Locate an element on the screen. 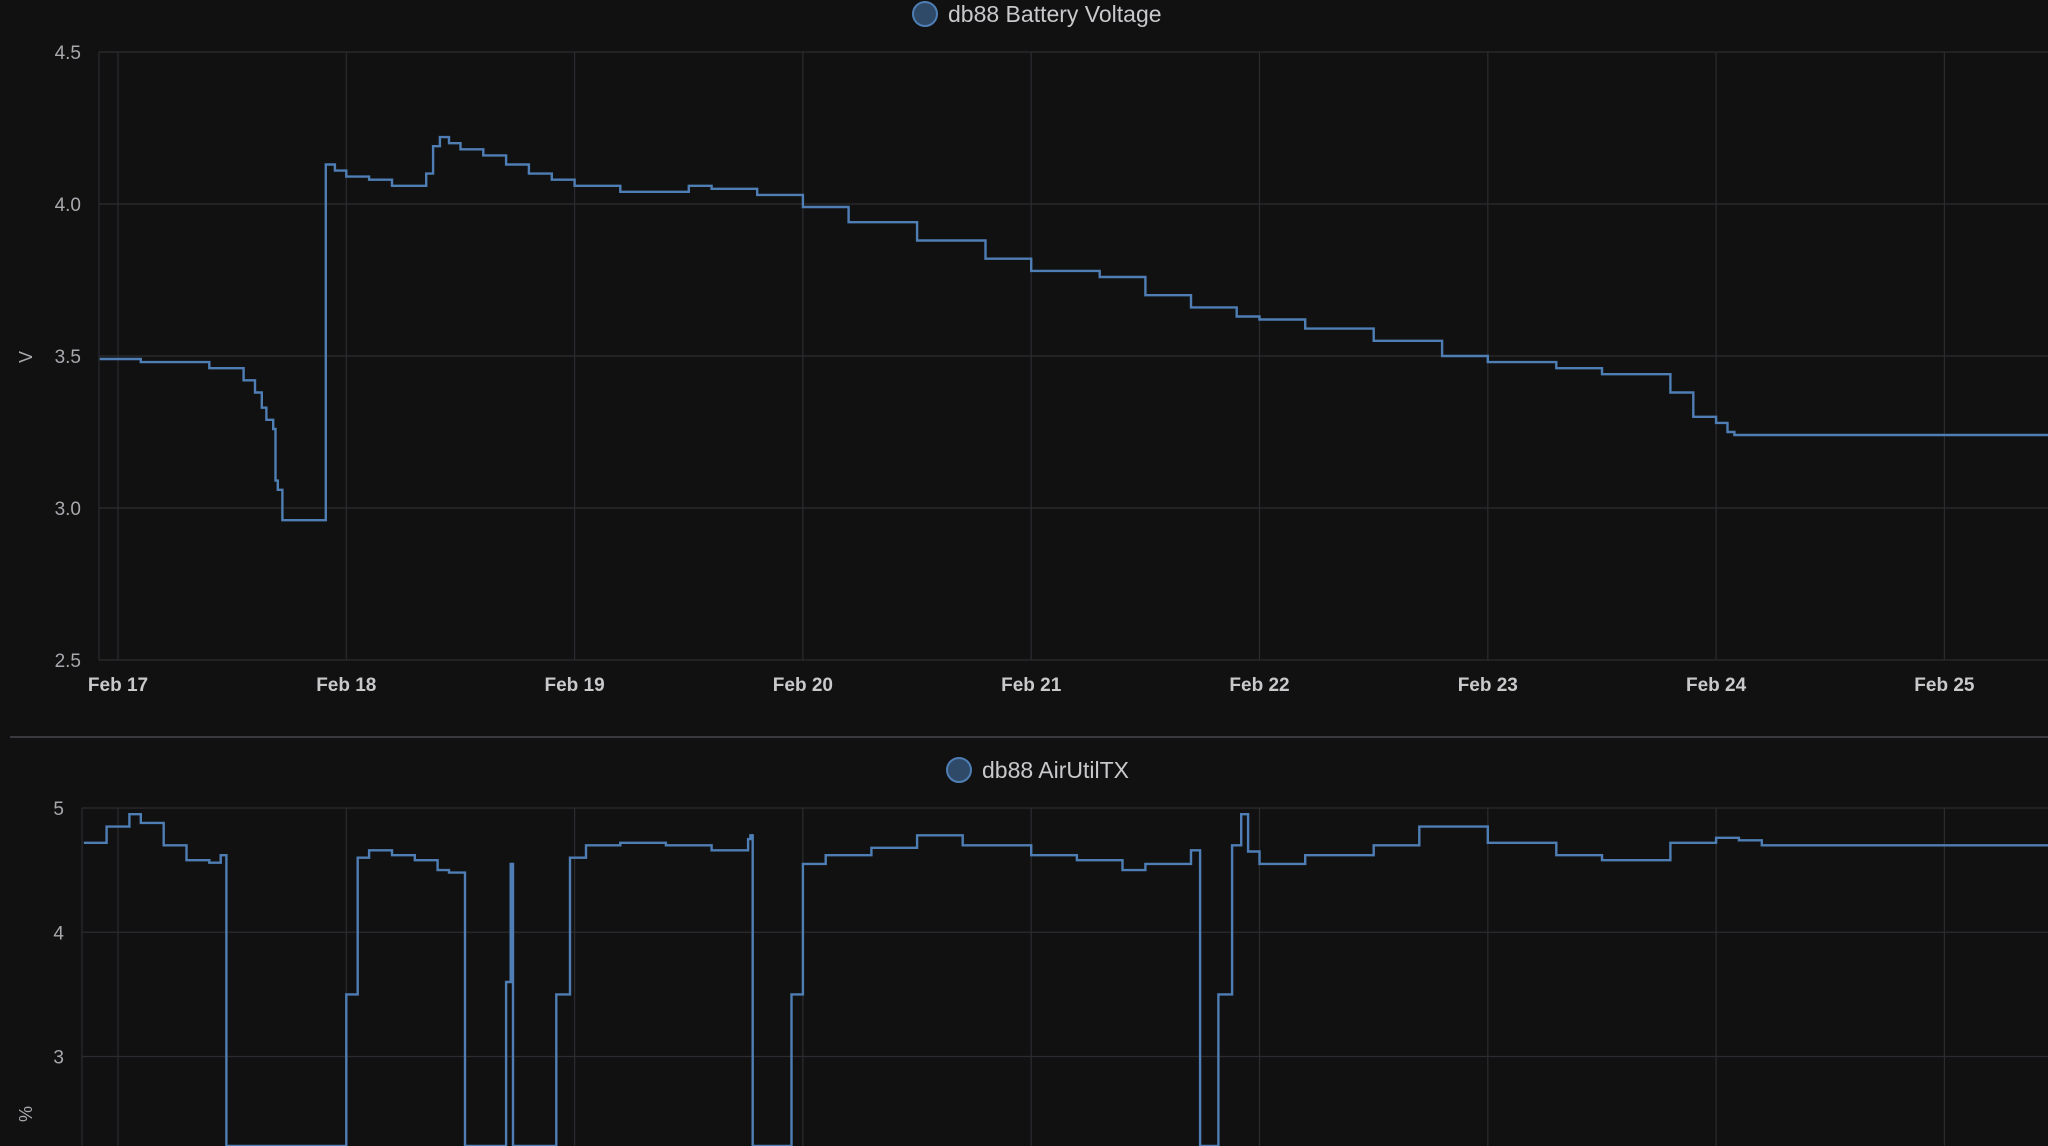  y-tick-label: 2.5 is located at coordinates (68, 661).